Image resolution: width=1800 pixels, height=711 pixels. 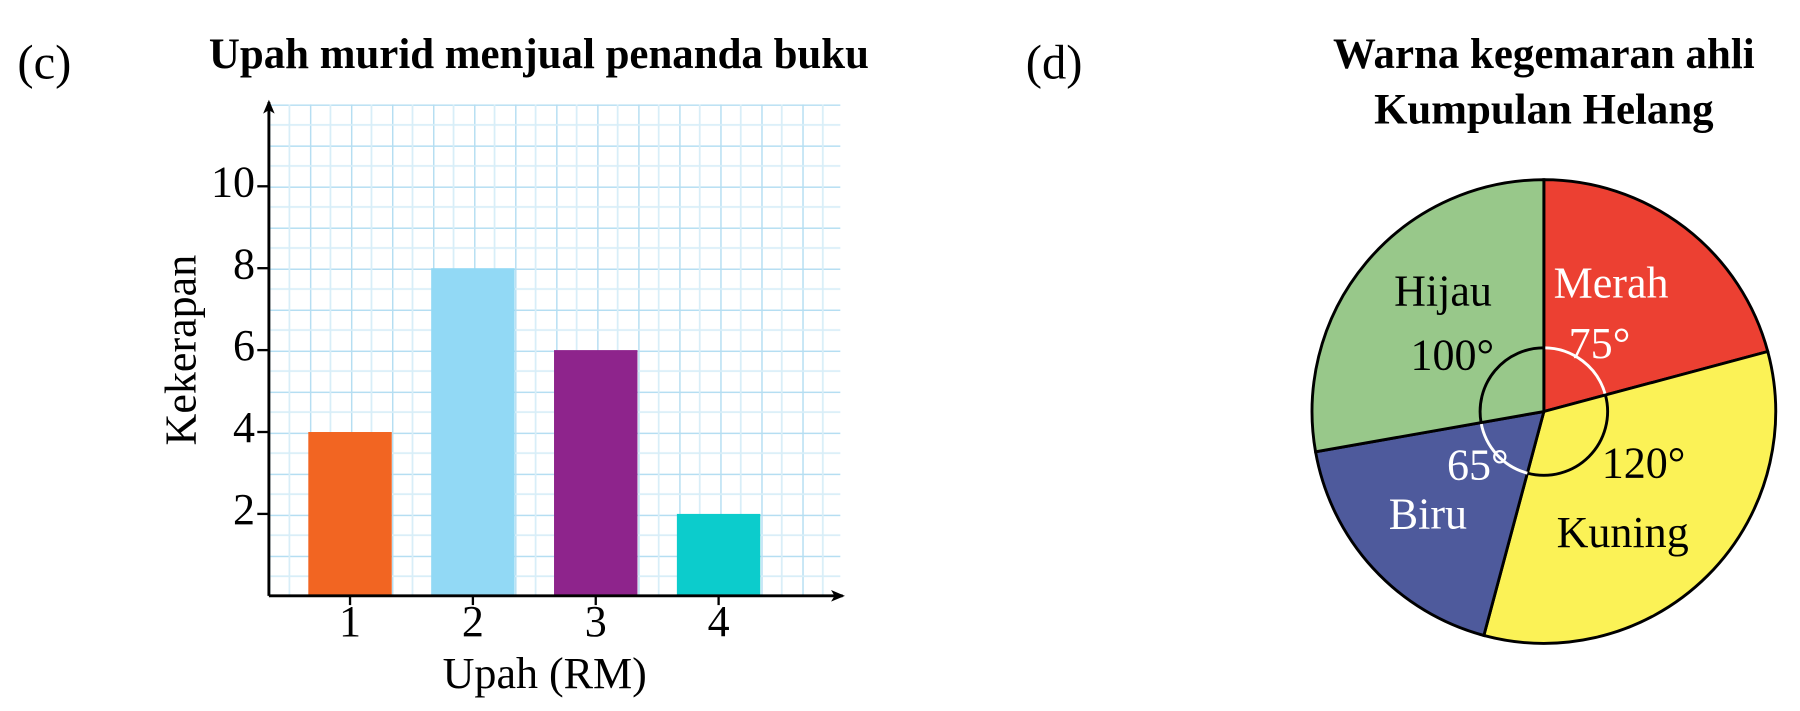 I want to click on value-label: 100°, so click(x=1452, y=354).